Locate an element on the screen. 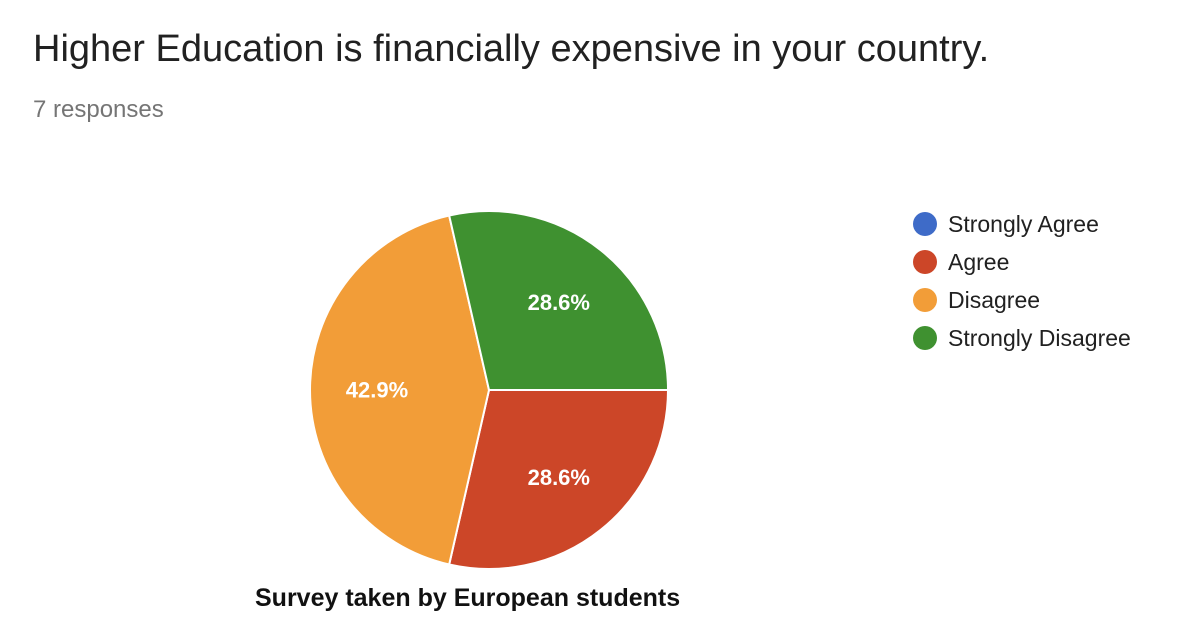  legend-item-strongly-disagree: Strongly Disagree is located at coordinates (1022, 338).